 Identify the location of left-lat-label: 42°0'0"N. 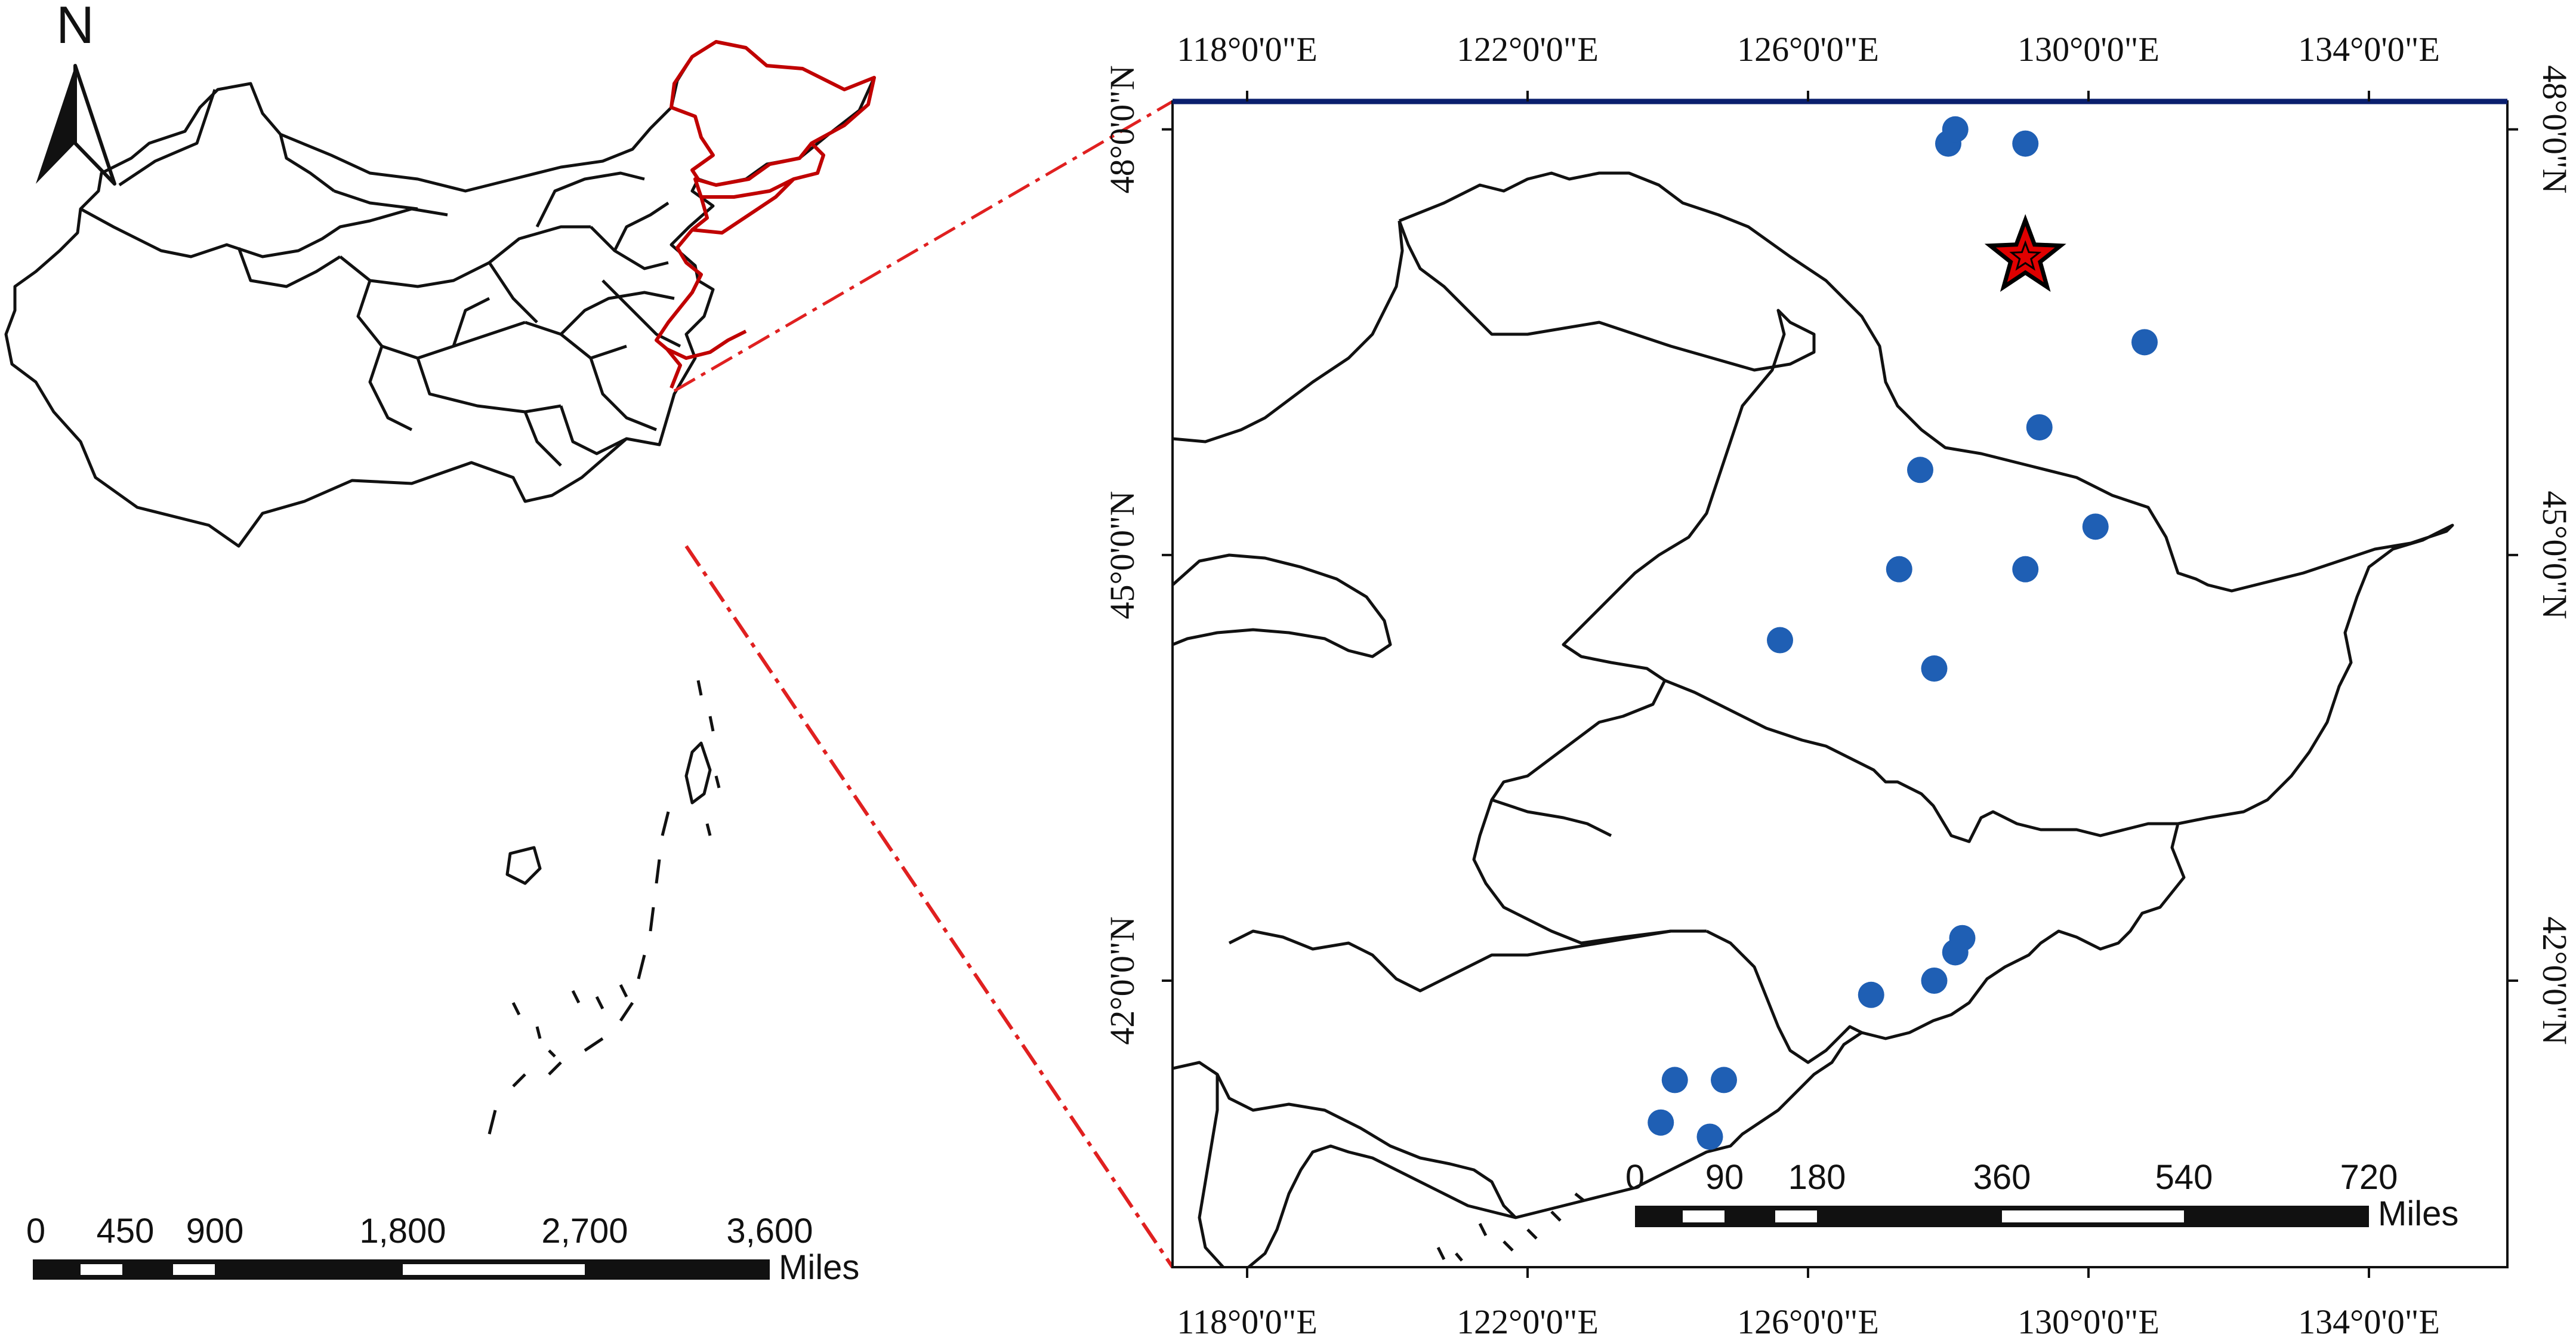
(1123, 980).